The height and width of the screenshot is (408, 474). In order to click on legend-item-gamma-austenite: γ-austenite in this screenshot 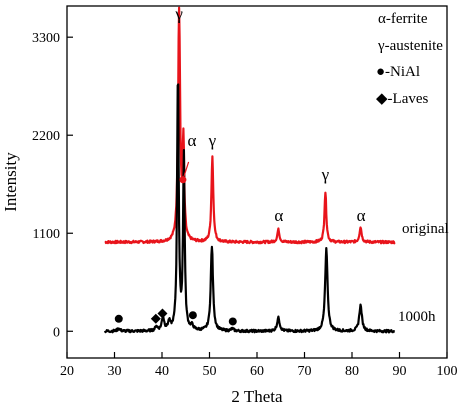, I will do `click(410, 46)`.